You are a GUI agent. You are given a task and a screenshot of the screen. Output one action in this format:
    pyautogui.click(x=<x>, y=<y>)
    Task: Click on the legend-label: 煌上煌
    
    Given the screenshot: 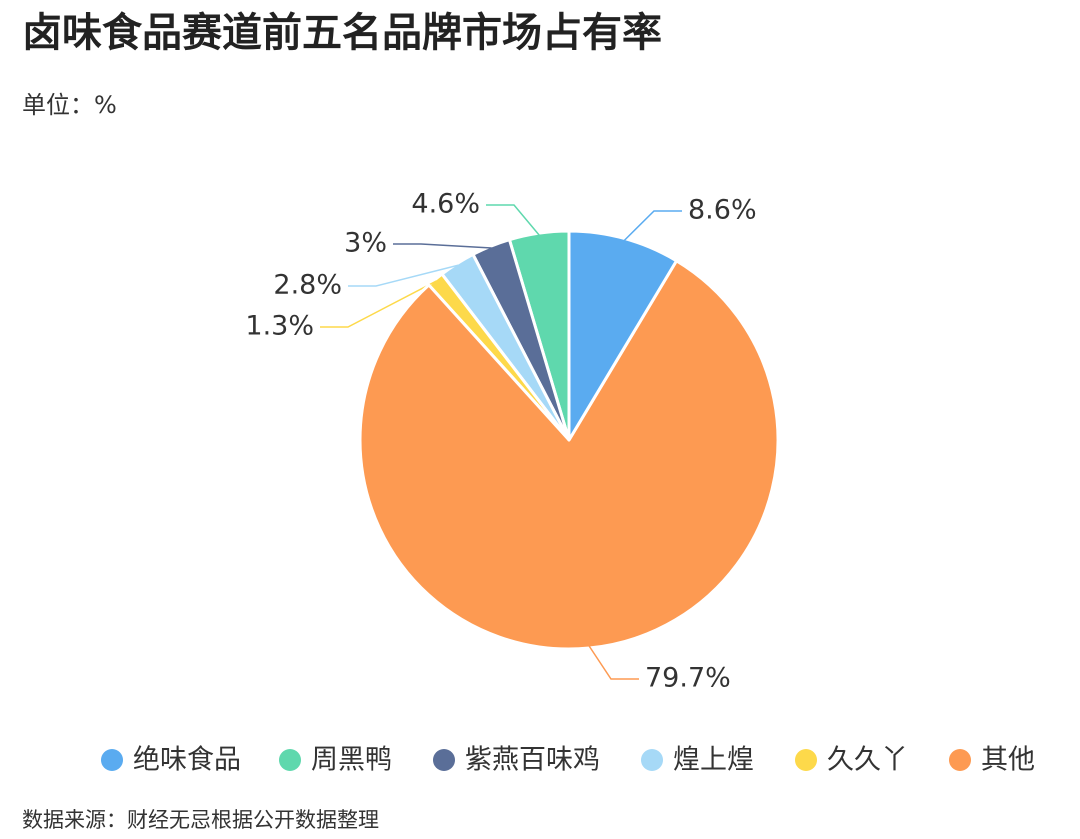 What is the action you would take?
    pyautogui.click(x=713, y=760)
    